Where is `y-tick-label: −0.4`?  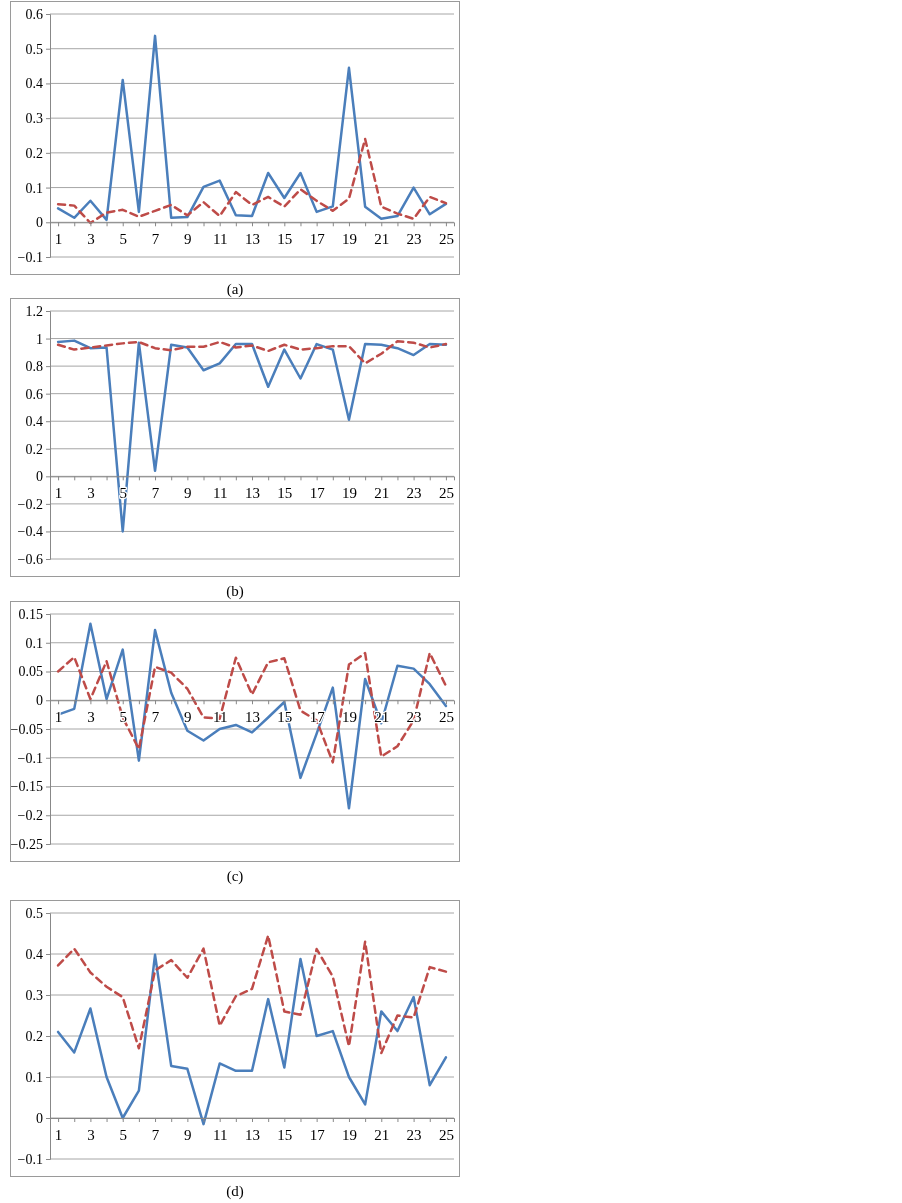
y-tick-label: −0.4 is located at coordinates (30, 532).